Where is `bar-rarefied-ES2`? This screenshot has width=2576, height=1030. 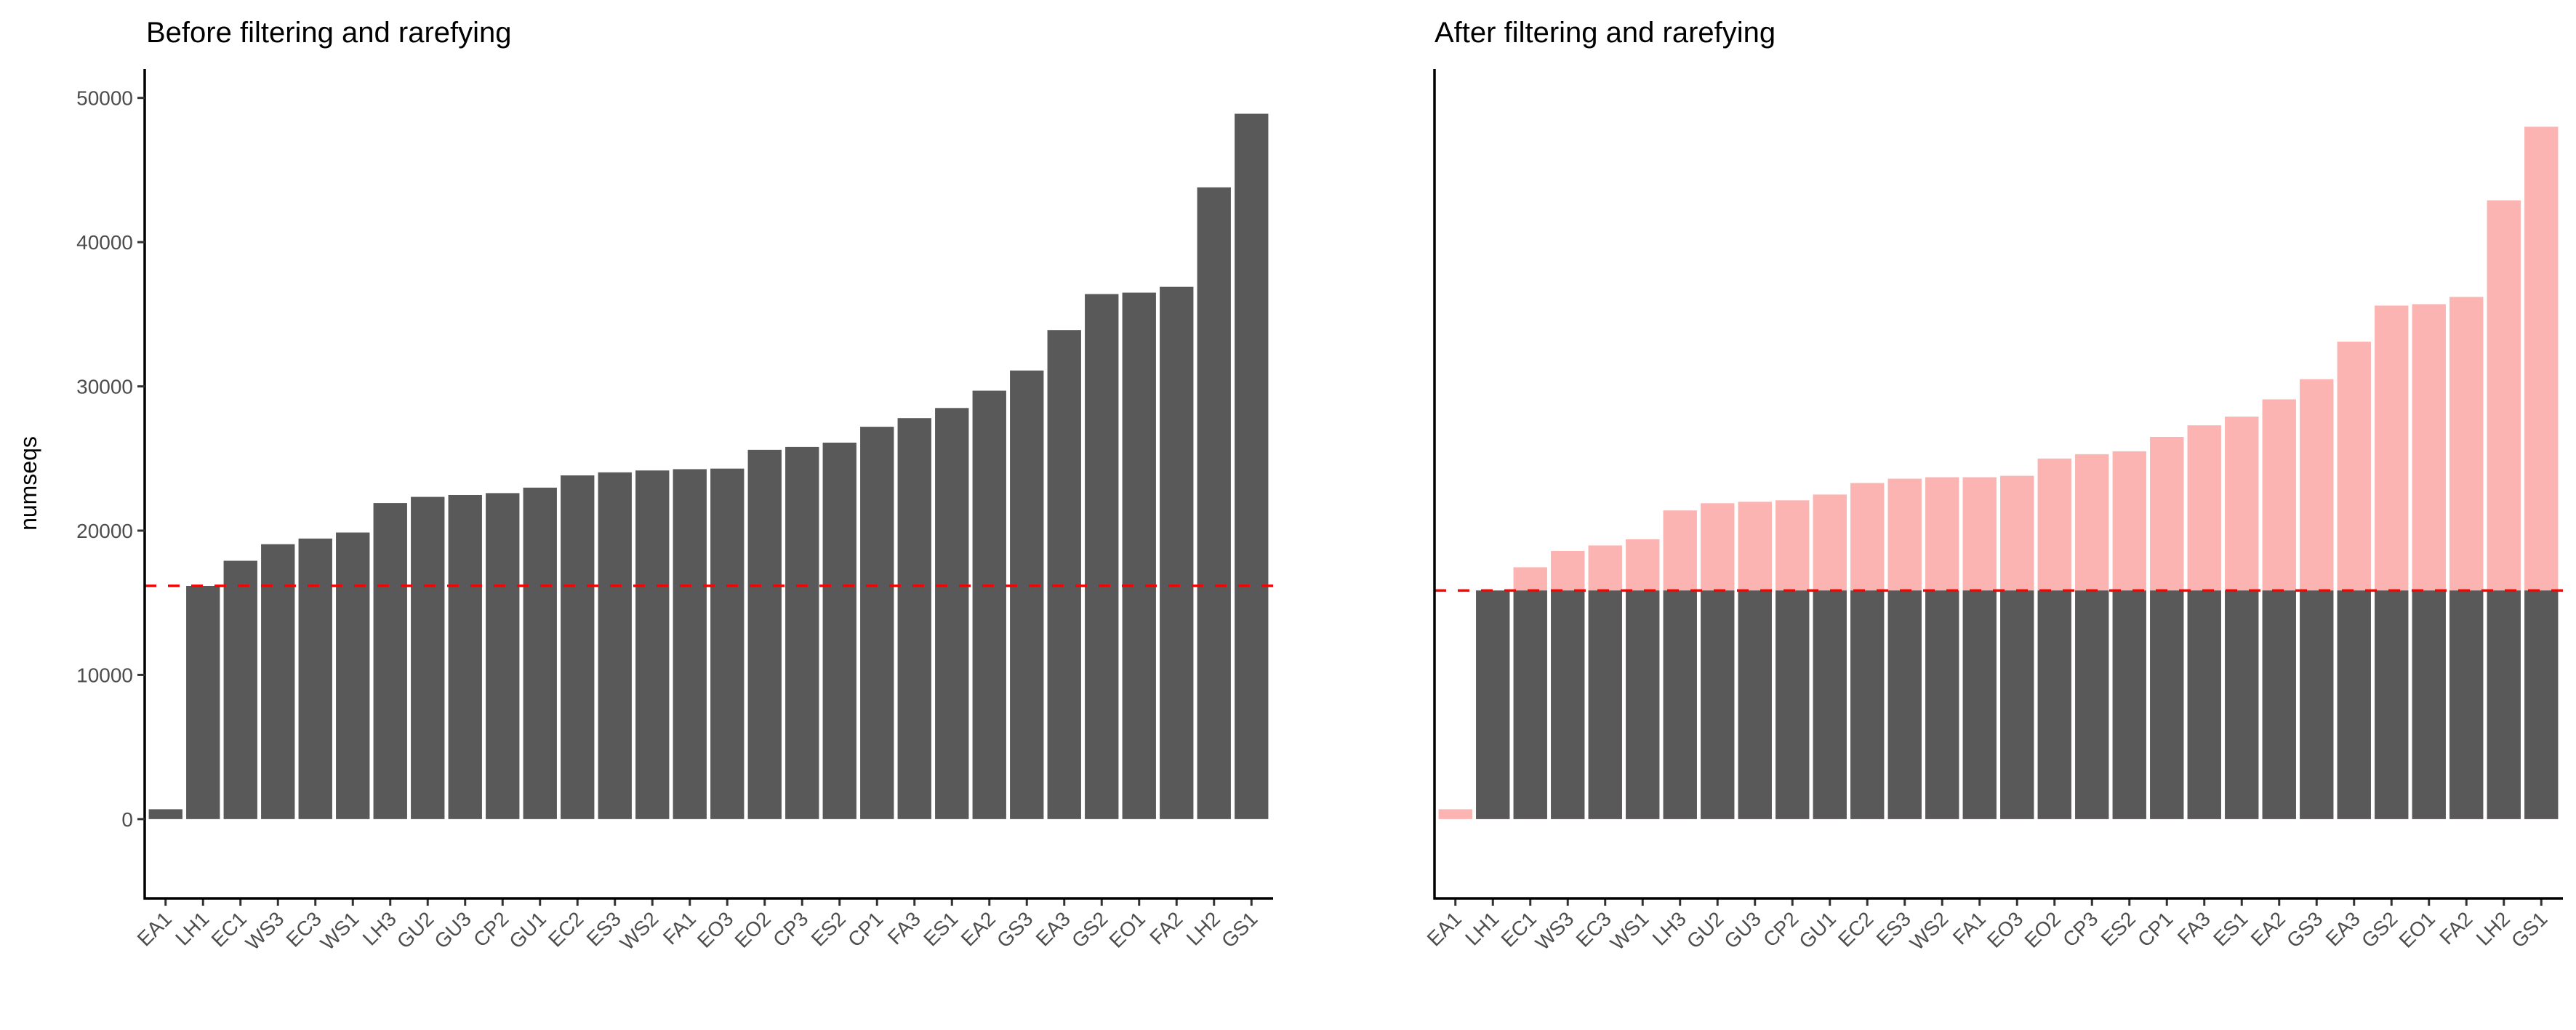
bar-rarefied-ES2 is located at coordinates (2129, 704).